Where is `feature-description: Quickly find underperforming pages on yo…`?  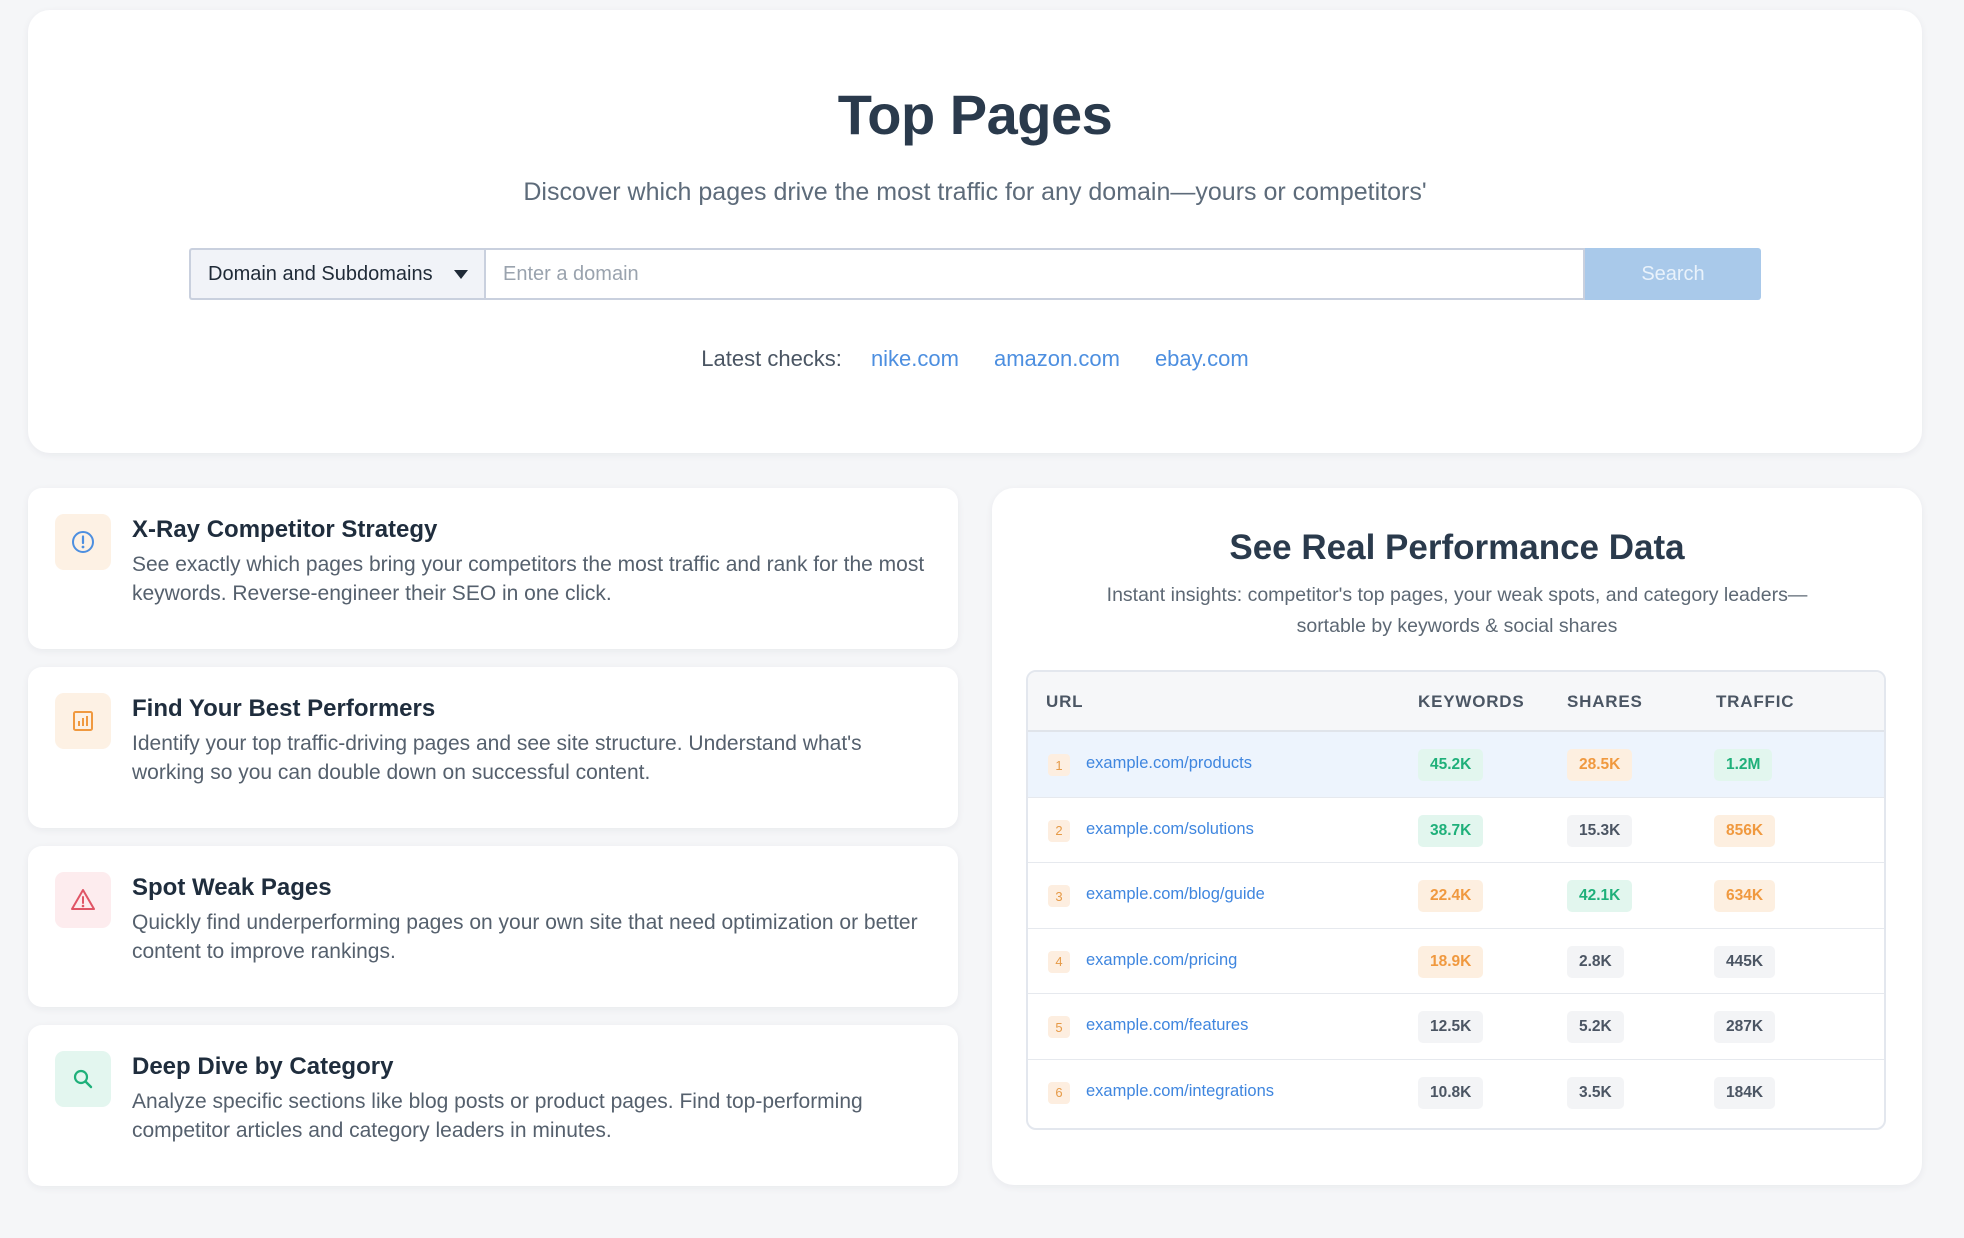 feature-description: Quickly find underperforming pages on yo… is located at coordinates (525, 937).